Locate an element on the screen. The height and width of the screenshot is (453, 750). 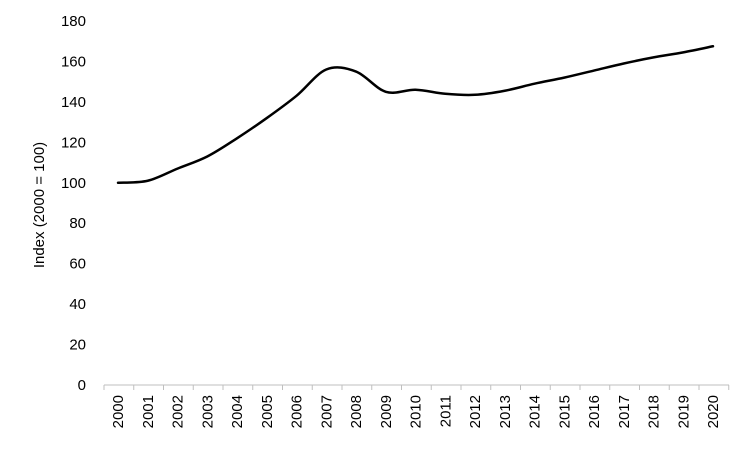
y-axis-ticks: 0 20 40 60 80 100 120 140 160 180 is located at coordinates (73, 203).